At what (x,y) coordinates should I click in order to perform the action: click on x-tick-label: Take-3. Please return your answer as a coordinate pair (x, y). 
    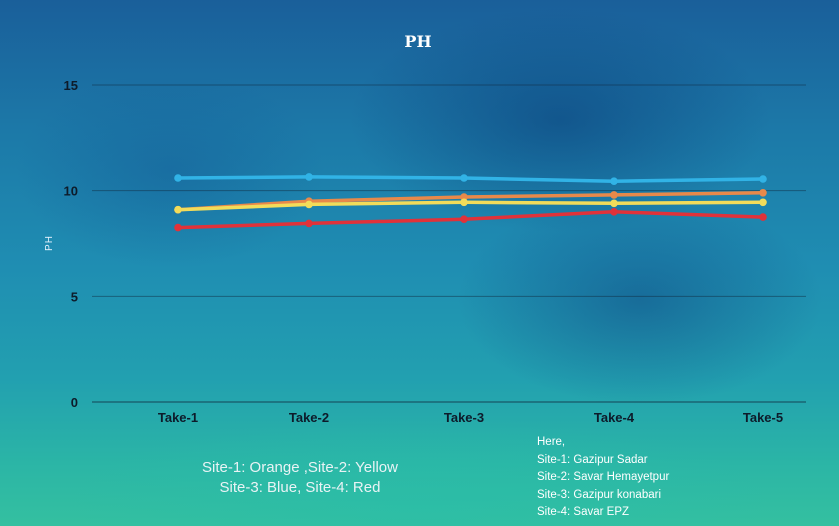
    Looking at the image, I should click on (464, 417).